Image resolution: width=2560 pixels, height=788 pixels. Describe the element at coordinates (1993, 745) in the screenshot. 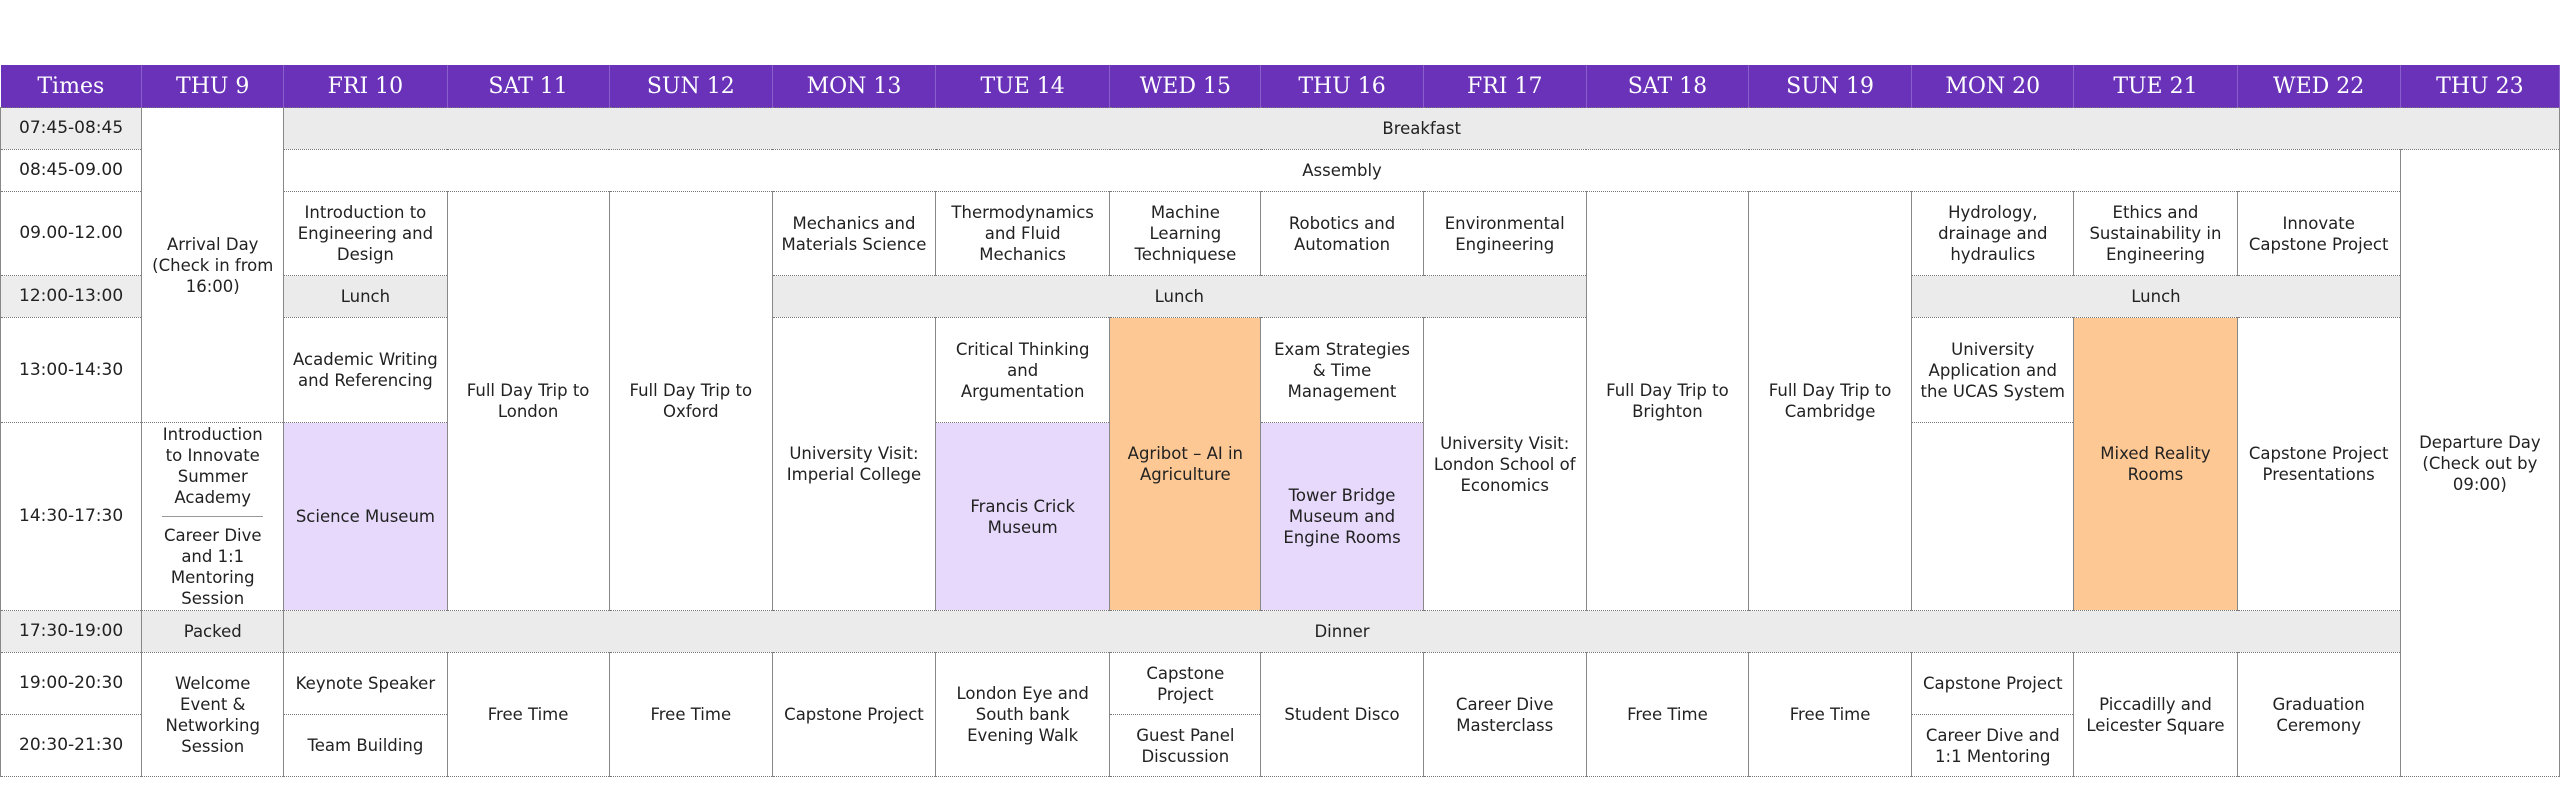

I see `event-cell: Career Dive and 1:1 Mentoring` at that location.